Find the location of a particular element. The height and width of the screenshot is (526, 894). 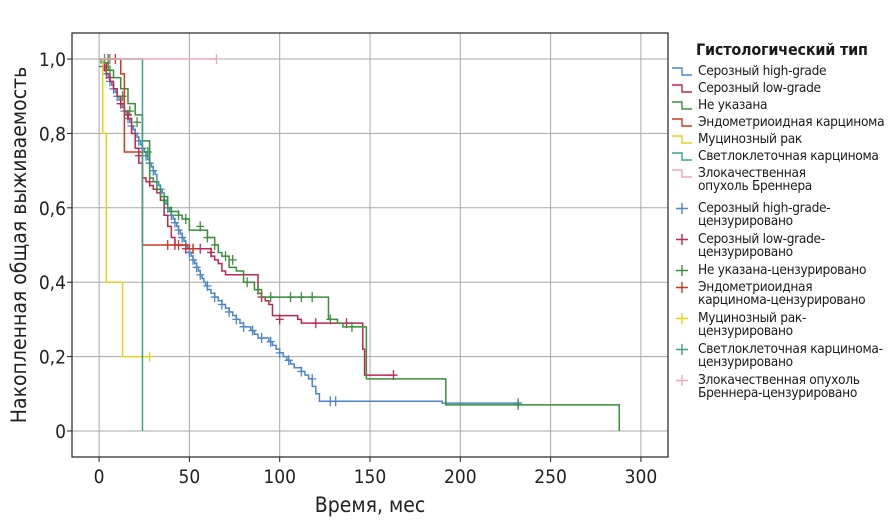

x-tick-label: 0 is located at coordinates (99, 477).